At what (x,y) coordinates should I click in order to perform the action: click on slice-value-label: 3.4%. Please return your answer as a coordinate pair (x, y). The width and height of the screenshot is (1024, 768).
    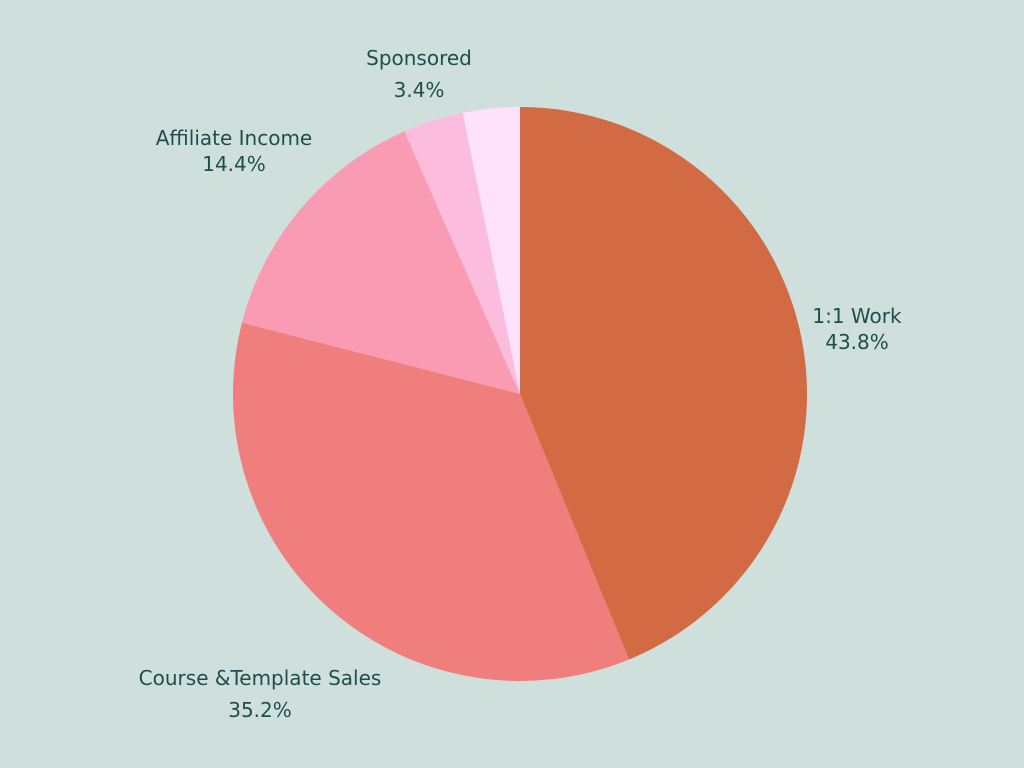
    Looking at the image, I should click on (419, 90).